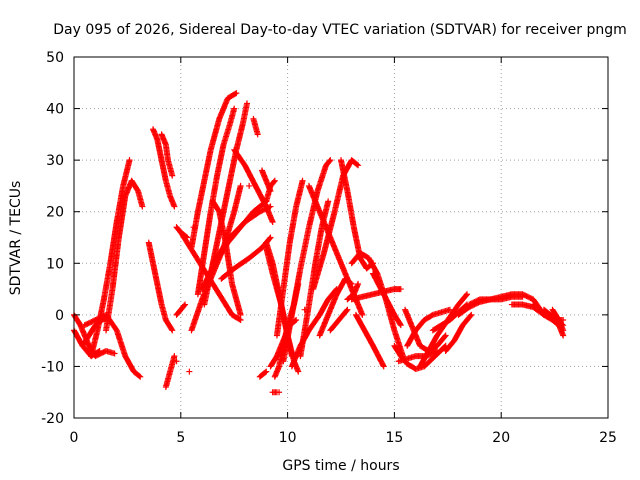 This screenshot has width=640, height=480. What do you see at coordinates (59, 316) in the screenshot?
I see `y-tick-label: 0` at bounding box center [59, 316].